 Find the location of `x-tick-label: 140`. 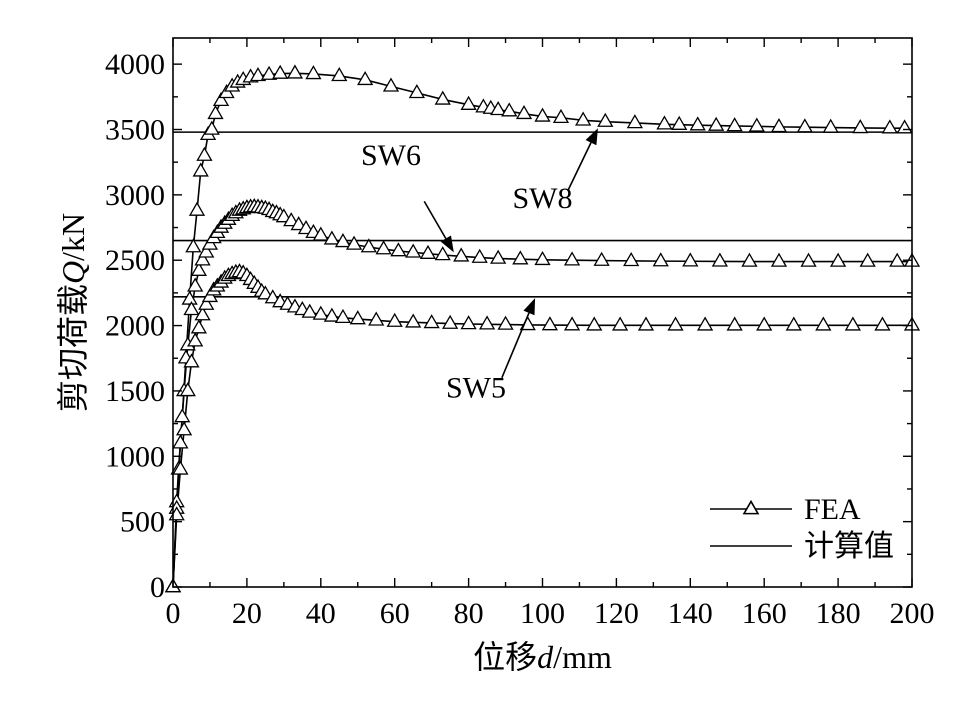

x-tick-label: 140 is located at coordinates (690, 613).